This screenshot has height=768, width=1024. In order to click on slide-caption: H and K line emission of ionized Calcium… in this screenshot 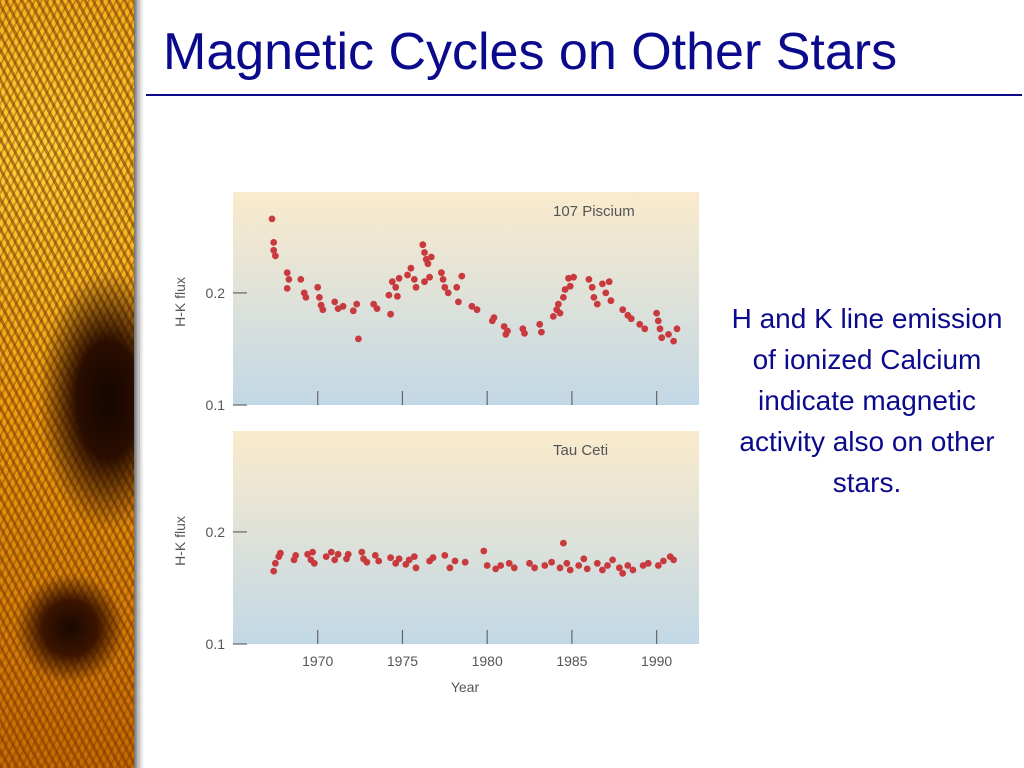, I will do `click(867, 400)`.